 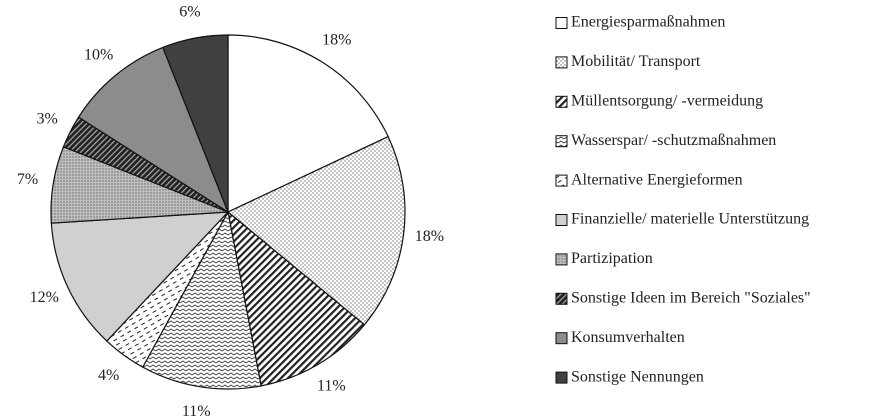 What do you see at coordinates (189, 11) in the screenshot?
I see `value-label: 6%` at bounding box center [189, 11].